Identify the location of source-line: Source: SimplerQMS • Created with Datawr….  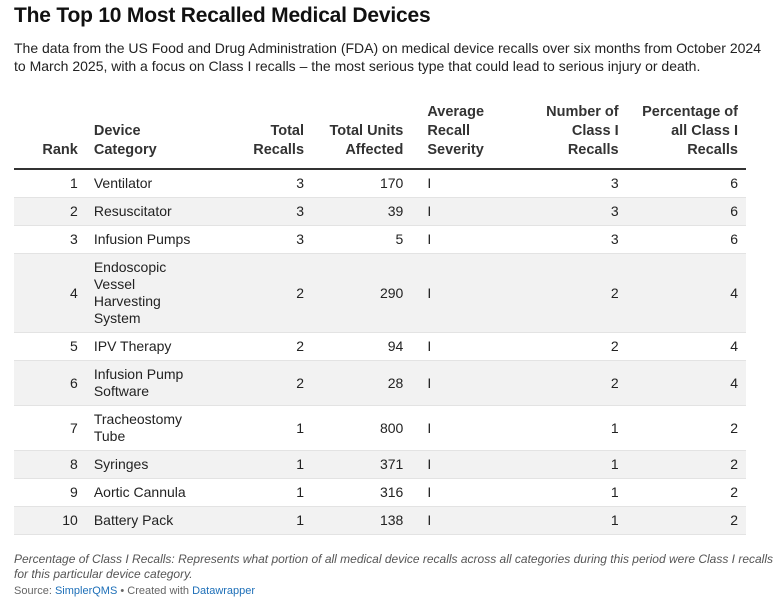
(134, 591).